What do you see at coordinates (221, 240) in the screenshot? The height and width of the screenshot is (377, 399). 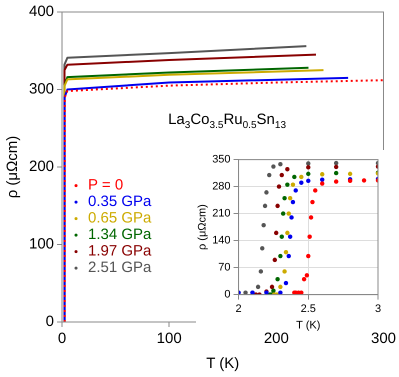 I see `y-tick-label: 140` at bounding box center [221, 240].